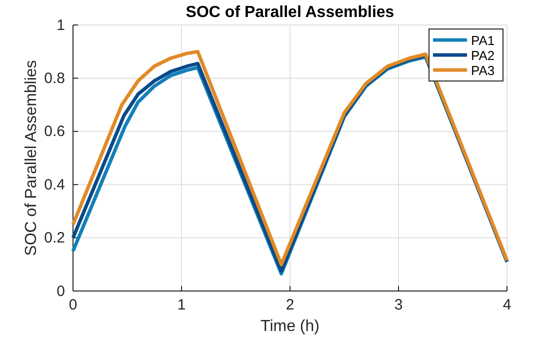 This screenshot has height=337, width=560. Describe the element at coordinates (483, 55) in the screenshot. I see `legend-label: PA2` at that location.